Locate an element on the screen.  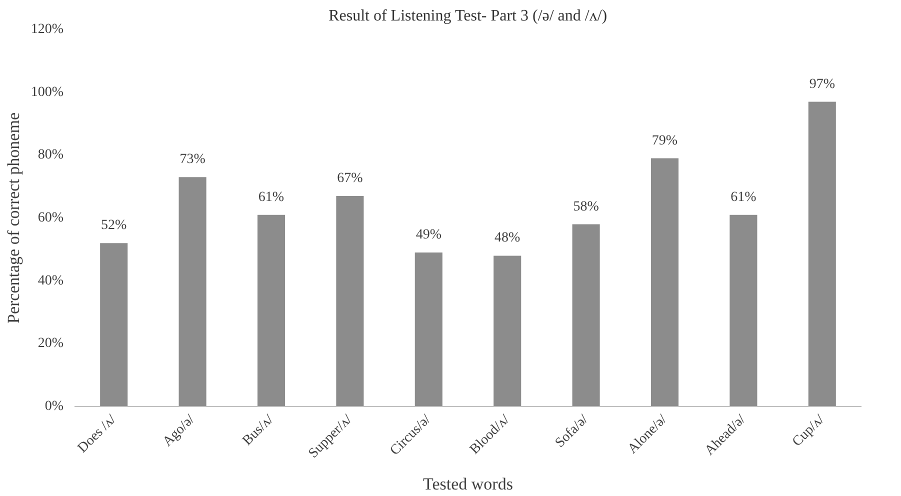
data-label: 58% is located at coordinates (586, 206).